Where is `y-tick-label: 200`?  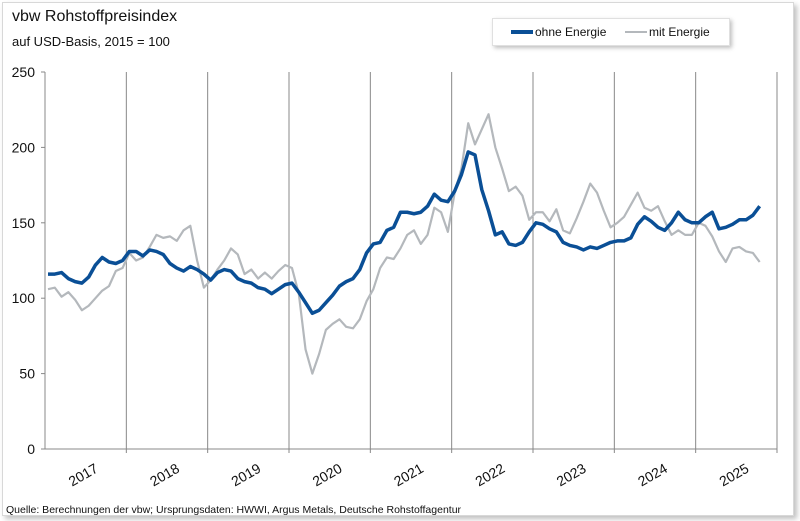 y-tick-label: 200 is located at coordinates (24, 147).